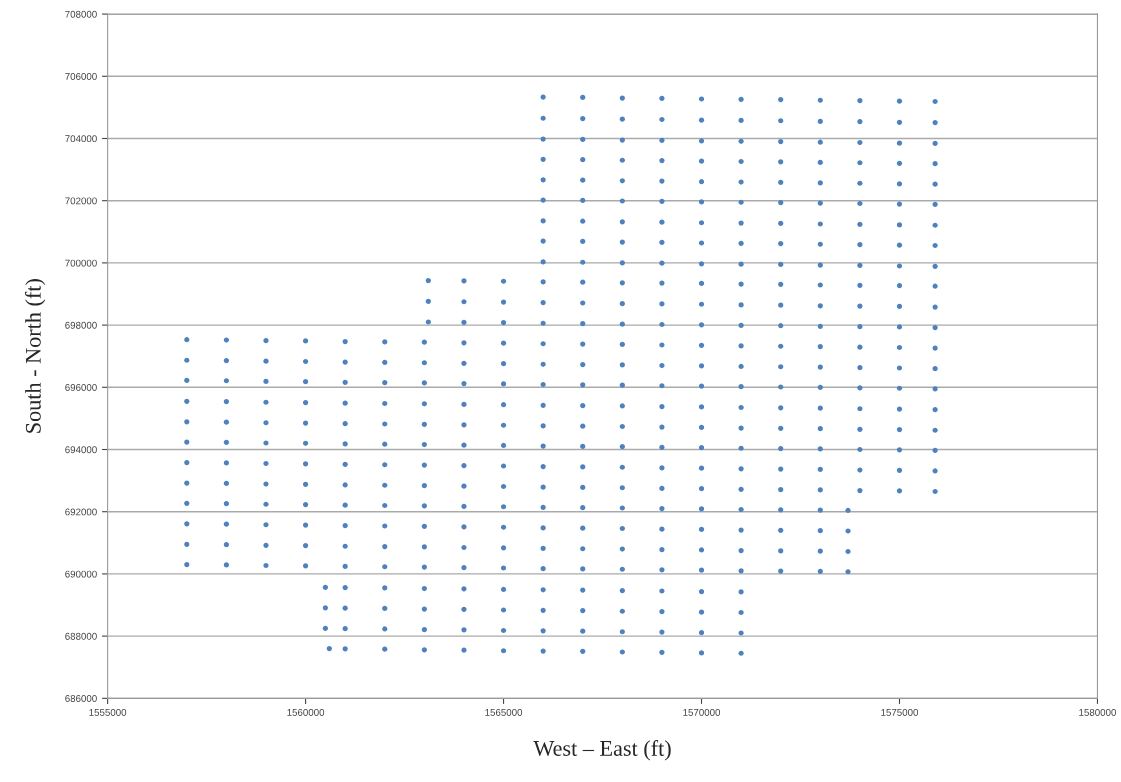 The height and width of the screenshot is (782, 1121). What do you see at coordinates (504, 712) in the screenshot?
I see `x-tick-label: 1565000` at bounding box center [504, 712].